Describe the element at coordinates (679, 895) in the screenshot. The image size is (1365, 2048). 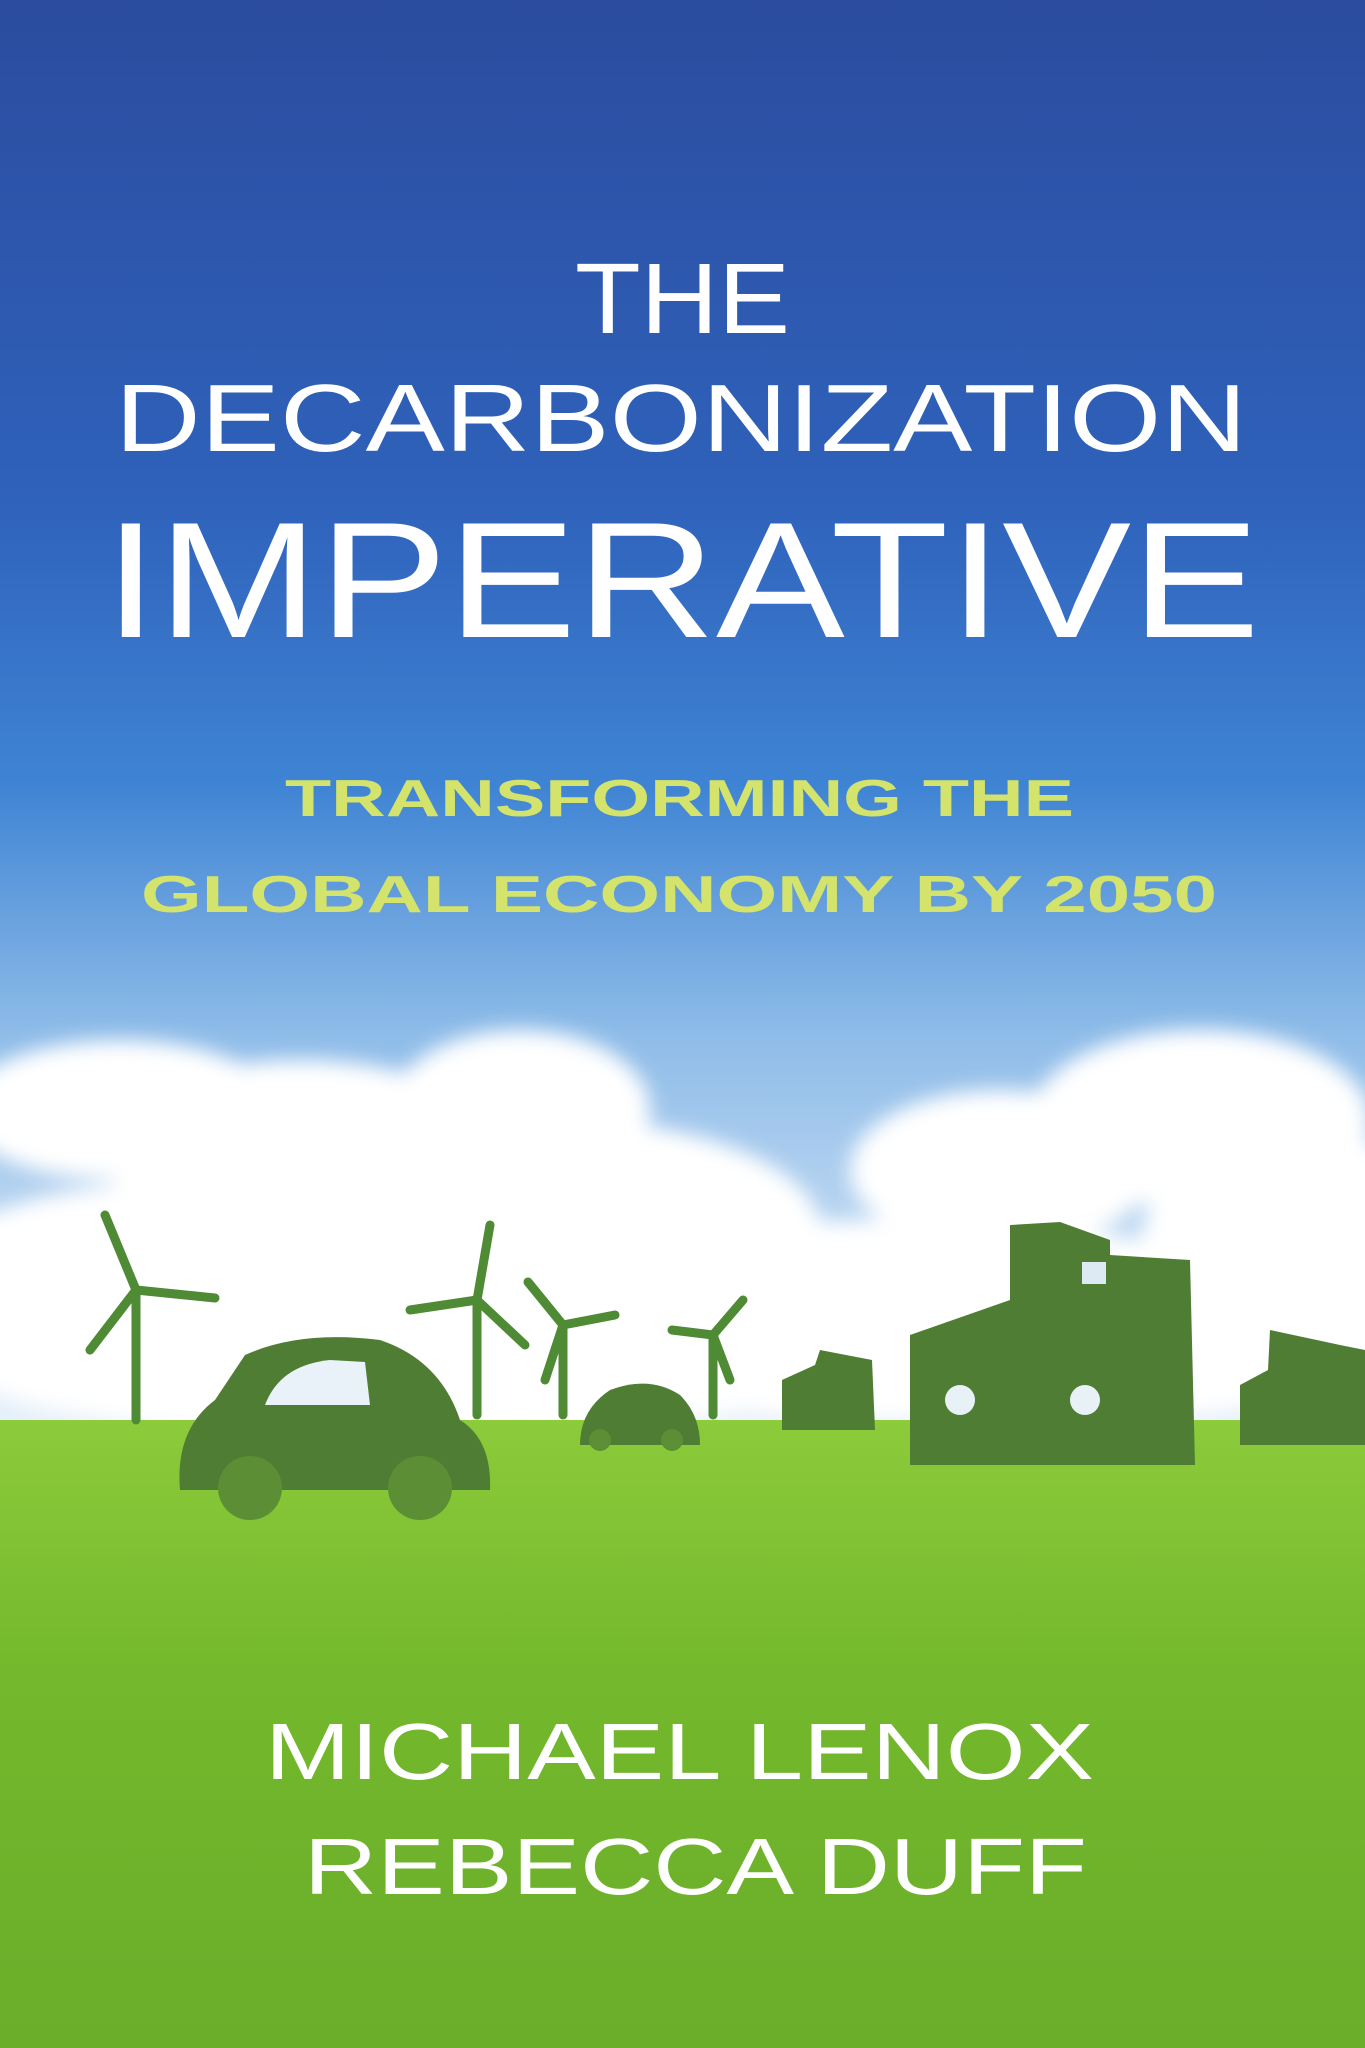
I see `subtitle-line-2: GLOBAL ECONOMY BY 2050` at that location.